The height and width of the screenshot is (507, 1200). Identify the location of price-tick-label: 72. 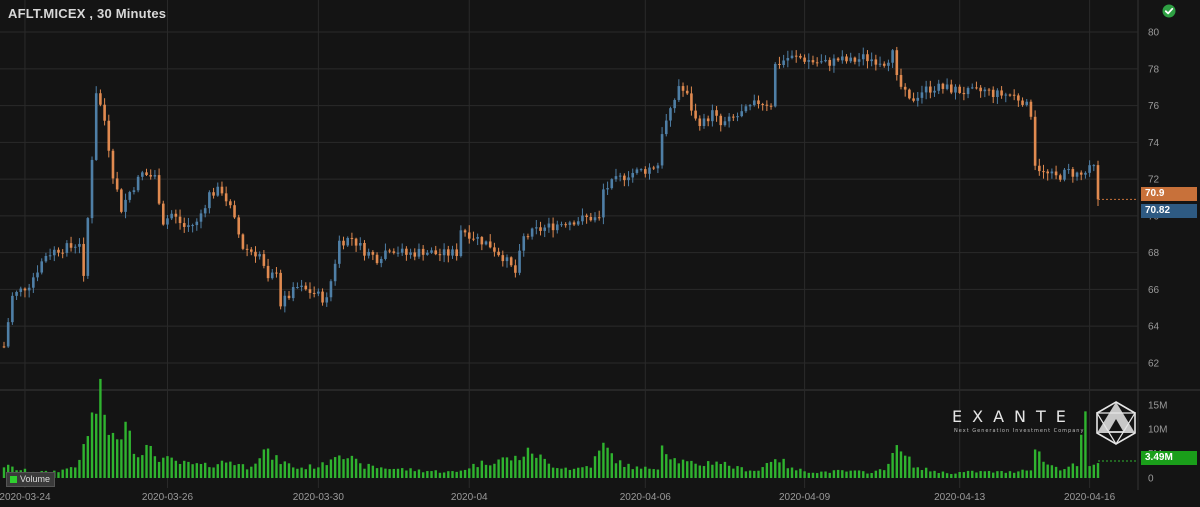
(1154, 180).